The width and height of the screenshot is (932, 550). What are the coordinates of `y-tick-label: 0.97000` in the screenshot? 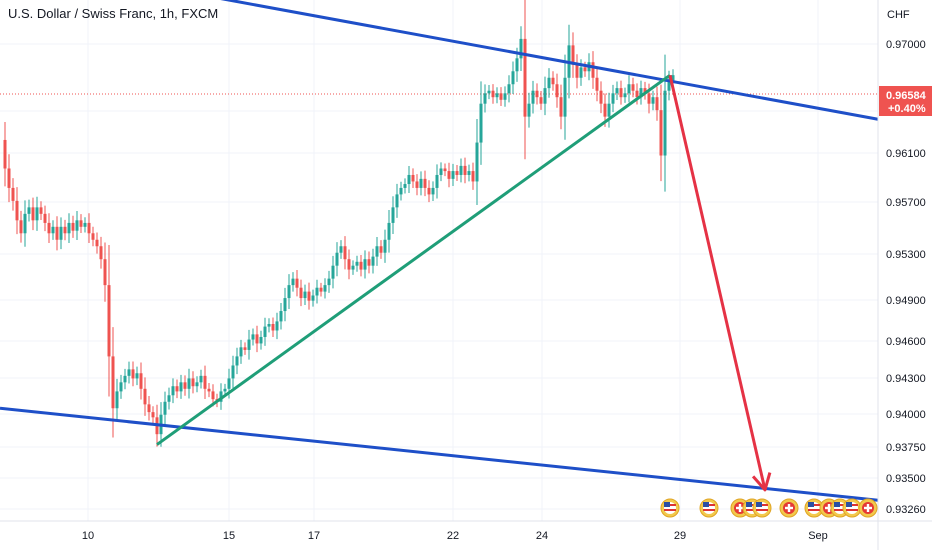 It's located at (906, 45).